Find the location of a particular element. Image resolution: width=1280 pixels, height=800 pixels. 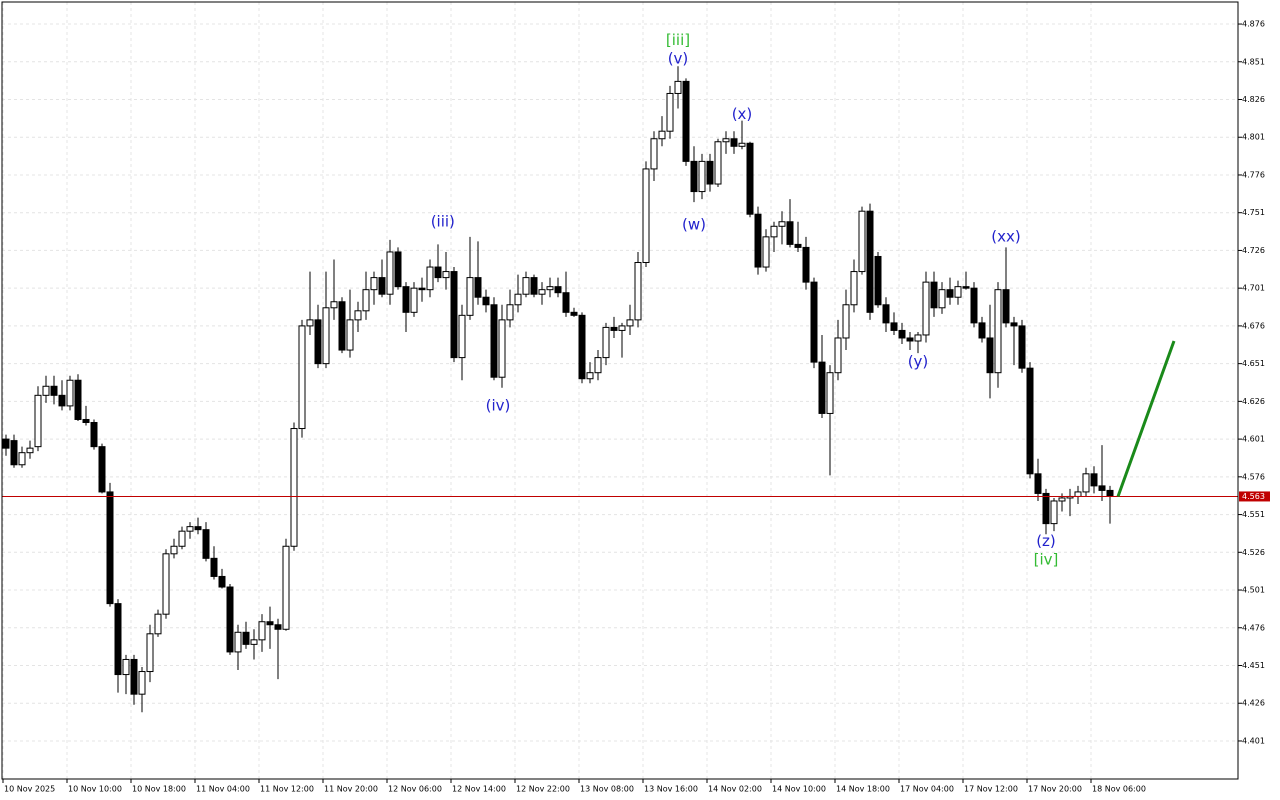

wave-label: (xx) is located at coordinates (1005, 236).